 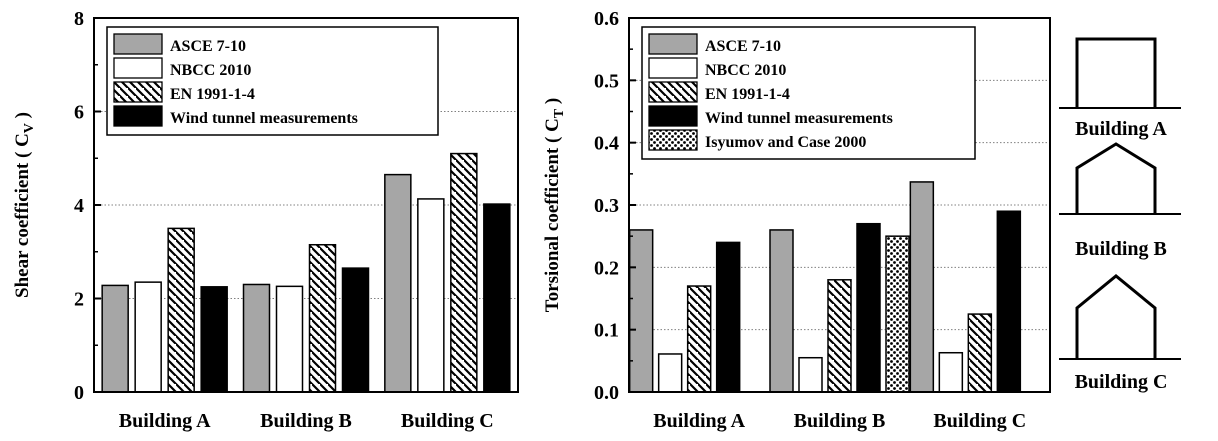 What do you see at coordinates (24, 205) in the screenshot?
I see `y-axis-label: Shear coefficient ( CV )` at bounding box center [24, 205].